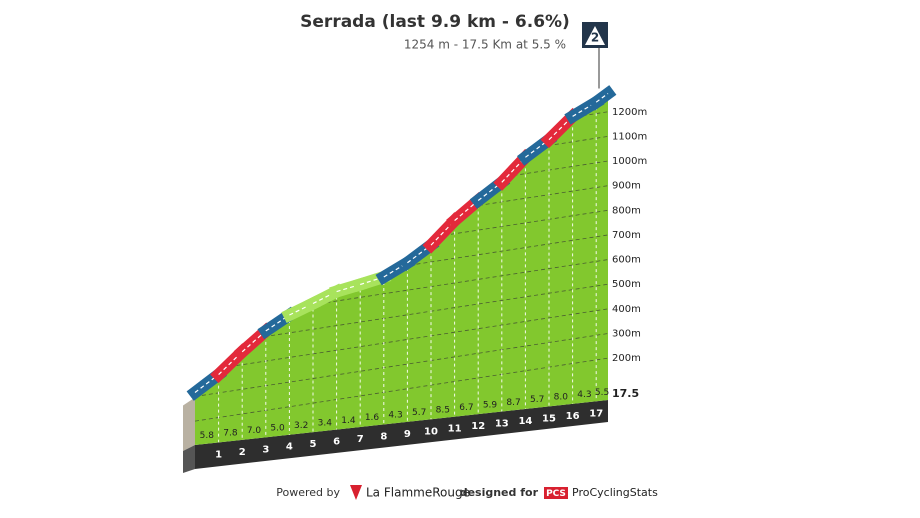 This screenshot has height=518, width=920. Describe the element at coordinates (629, 161) in the screenshot. I see `y-tick-label: 1000m` at that location.